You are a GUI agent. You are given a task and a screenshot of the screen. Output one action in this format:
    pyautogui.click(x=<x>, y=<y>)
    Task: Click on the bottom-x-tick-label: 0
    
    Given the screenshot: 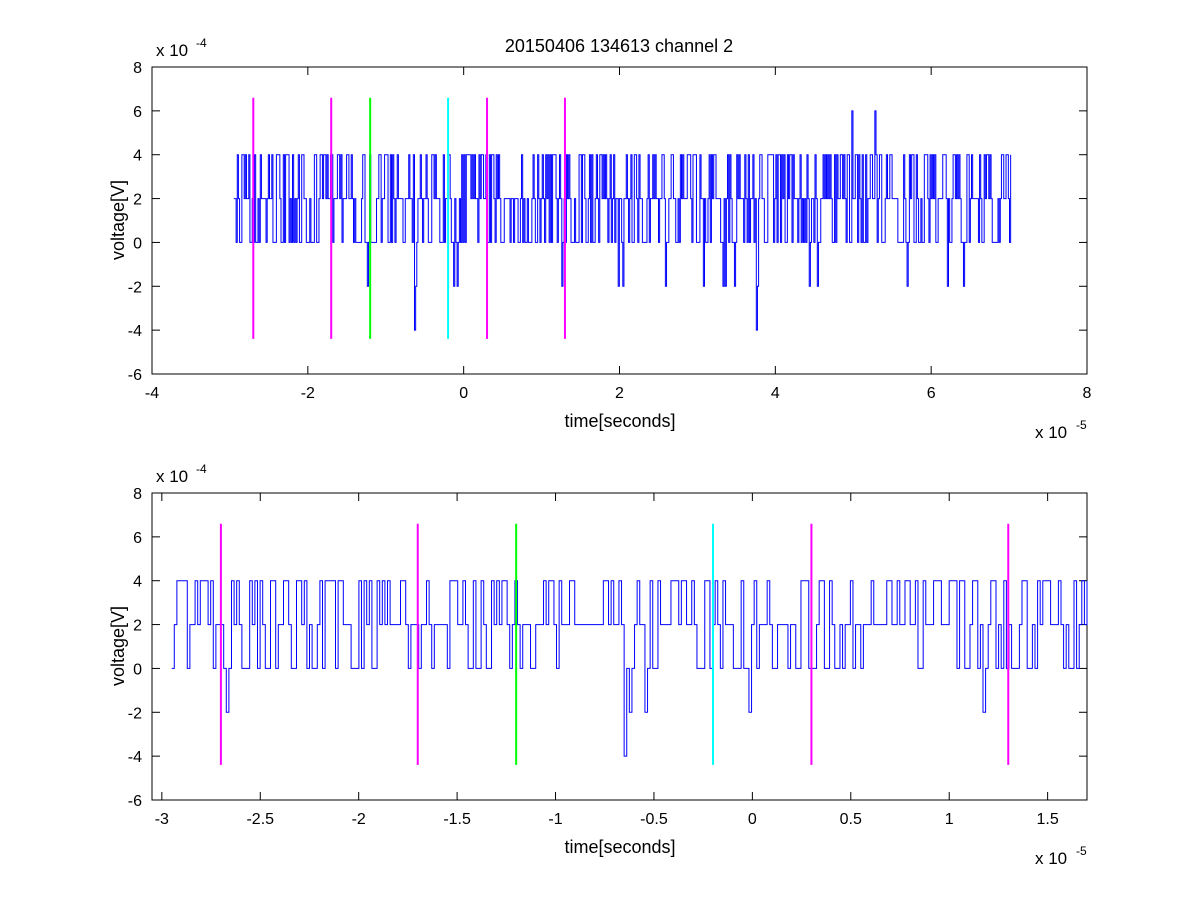 What is the action you would take?
    pyautogui.click(x=752, y=819)
    